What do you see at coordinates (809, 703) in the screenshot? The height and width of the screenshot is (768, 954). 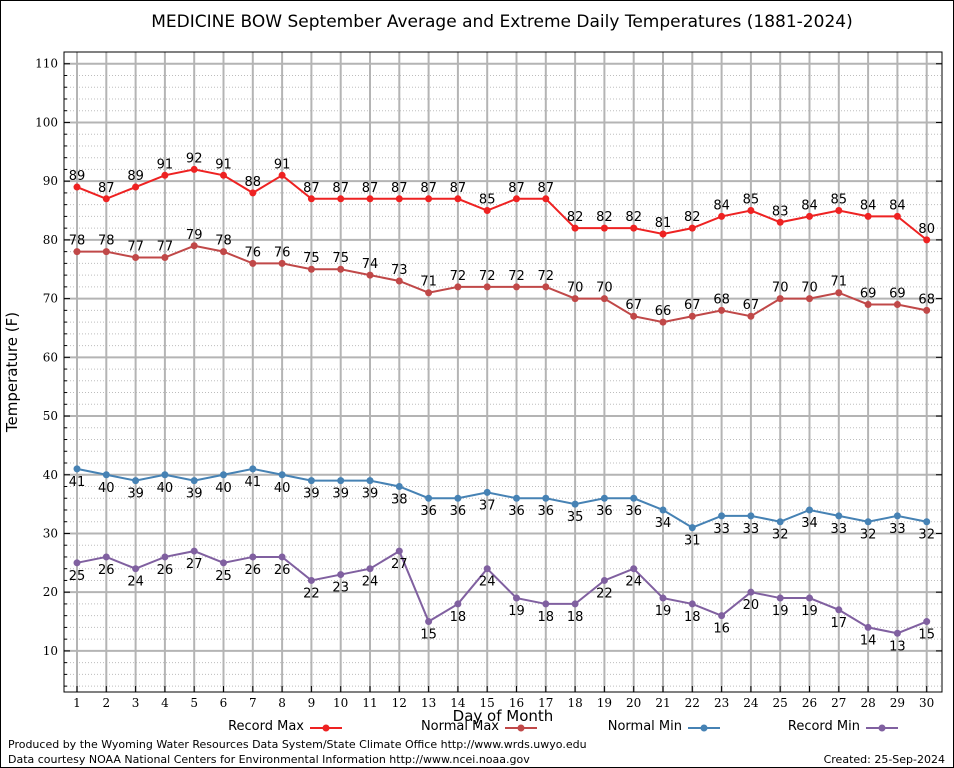 I see `x-tick-label: 26` at bounding box center [809, 703].